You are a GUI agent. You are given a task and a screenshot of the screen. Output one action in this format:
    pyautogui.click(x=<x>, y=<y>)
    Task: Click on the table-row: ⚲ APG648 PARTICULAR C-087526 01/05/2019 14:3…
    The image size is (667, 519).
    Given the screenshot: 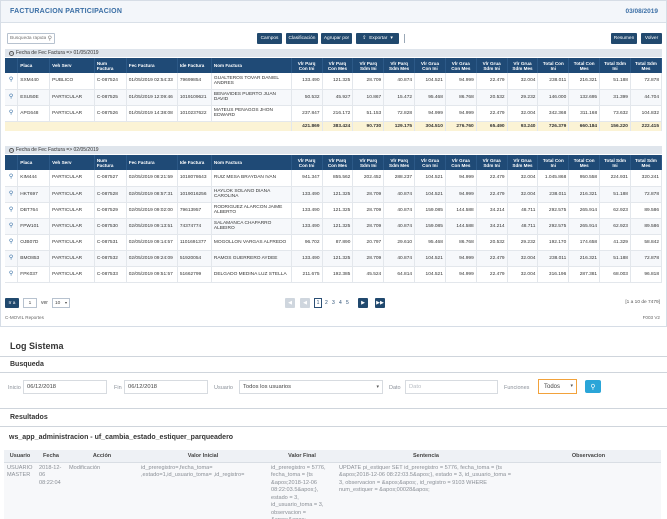 What is the action you would take?
    pyautogui.click(x=334, y=113)
    